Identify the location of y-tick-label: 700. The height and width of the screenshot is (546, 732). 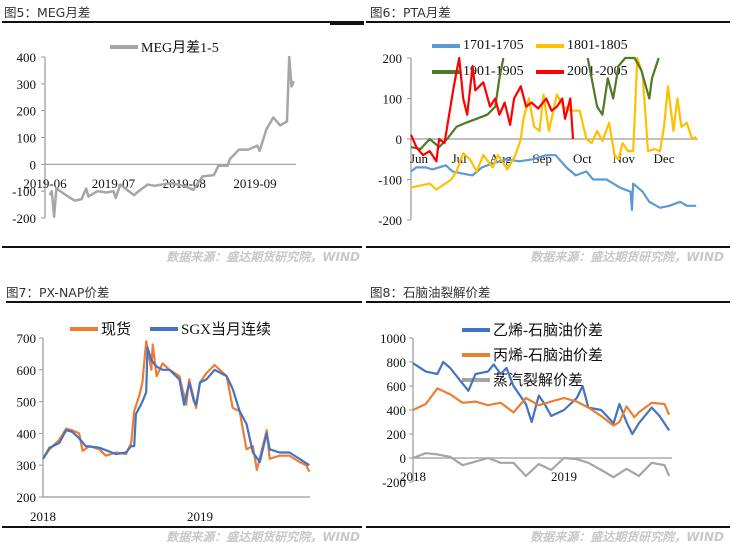
(27, 338).